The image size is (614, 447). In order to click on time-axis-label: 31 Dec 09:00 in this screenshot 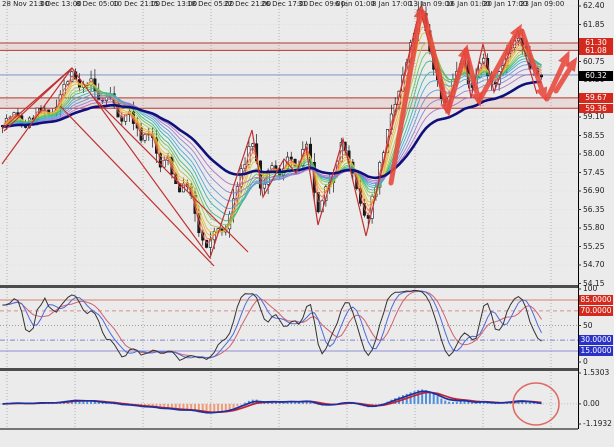, I will do `click(322, 4)`.